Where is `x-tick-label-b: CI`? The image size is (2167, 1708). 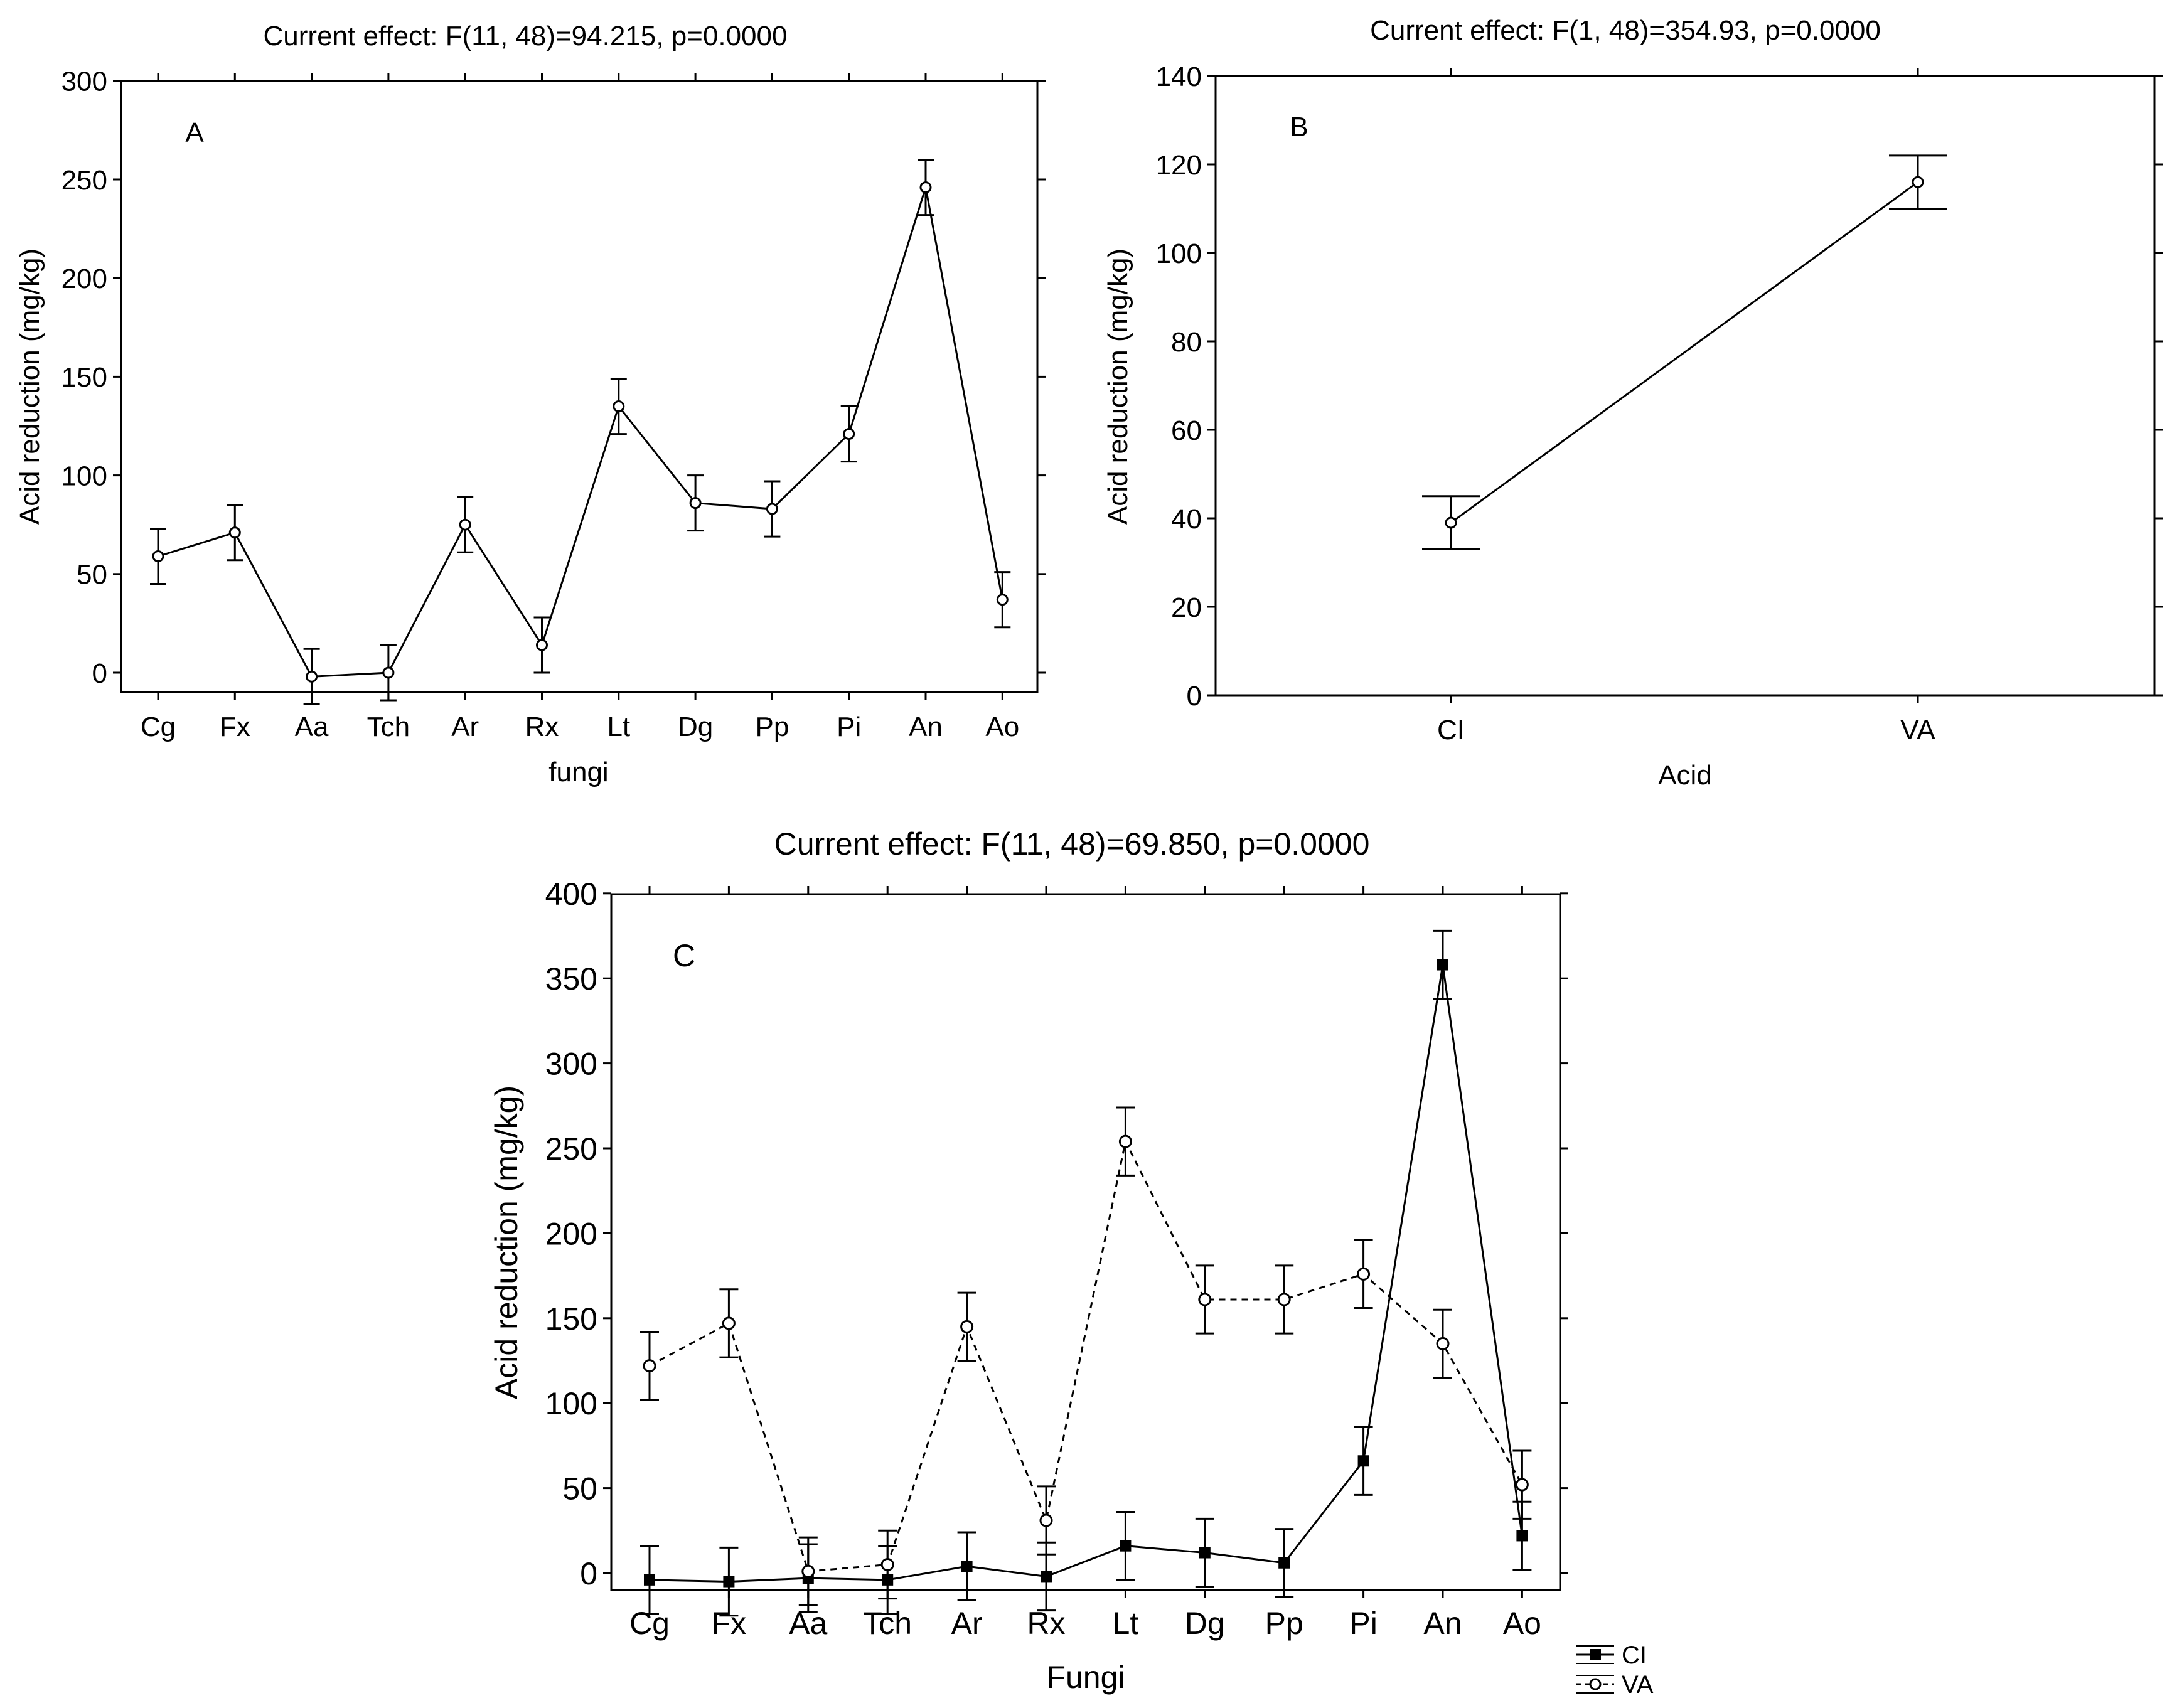
x-tick-label-b: CI is located at coordinates (1451, 730).